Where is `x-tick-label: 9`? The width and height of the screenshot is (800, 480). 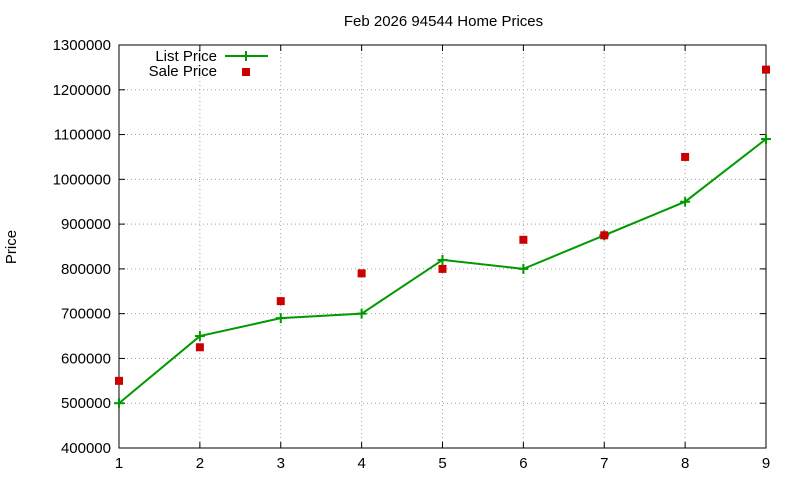
x-tick-label: 9 is located at coordinates (766, 463).